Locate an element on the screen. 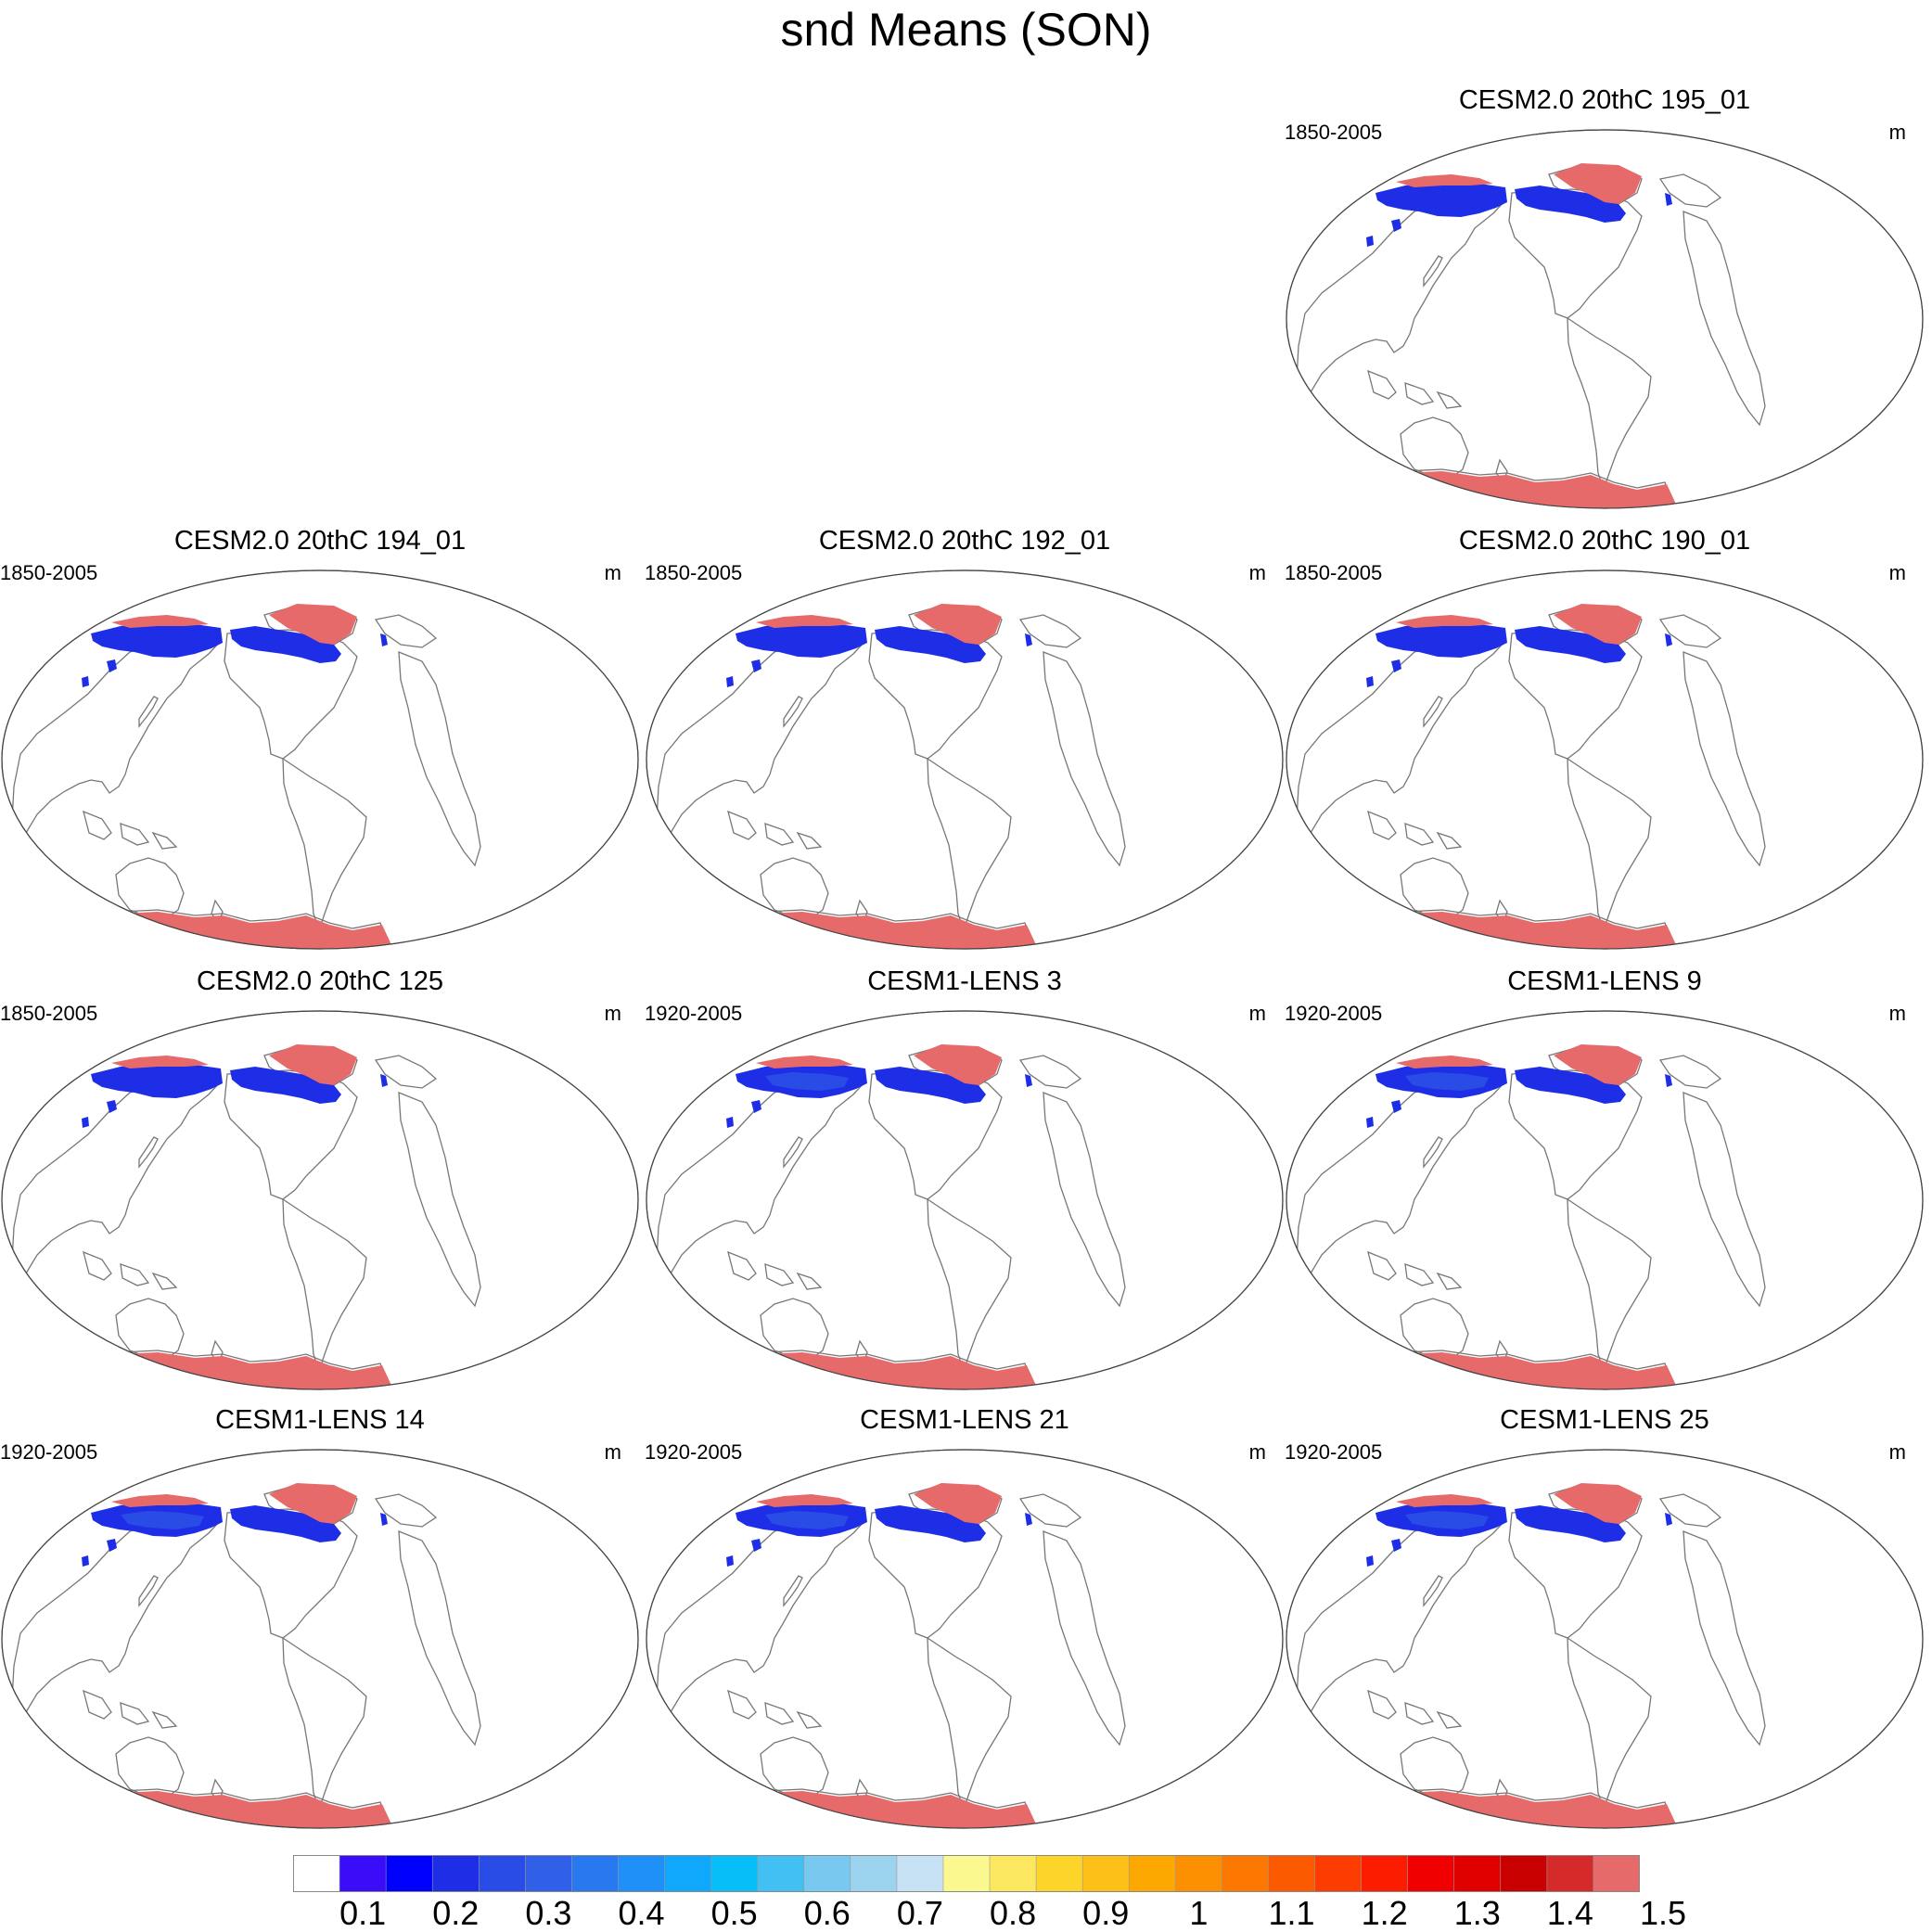 The width and height of the screenshot is (1932, 1932). colorbar-label: 1 is located at coordinates (1199, 1913).